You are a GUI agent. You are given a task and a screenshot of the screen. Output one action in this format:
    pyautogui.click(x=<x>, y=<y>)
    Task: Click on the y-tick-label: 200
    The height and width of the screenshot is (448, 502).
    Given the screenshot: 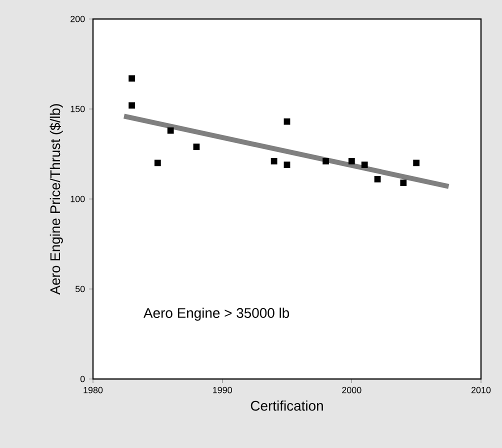 What is the action you would take?
    pyautogui.click(x=77, y=19)
    